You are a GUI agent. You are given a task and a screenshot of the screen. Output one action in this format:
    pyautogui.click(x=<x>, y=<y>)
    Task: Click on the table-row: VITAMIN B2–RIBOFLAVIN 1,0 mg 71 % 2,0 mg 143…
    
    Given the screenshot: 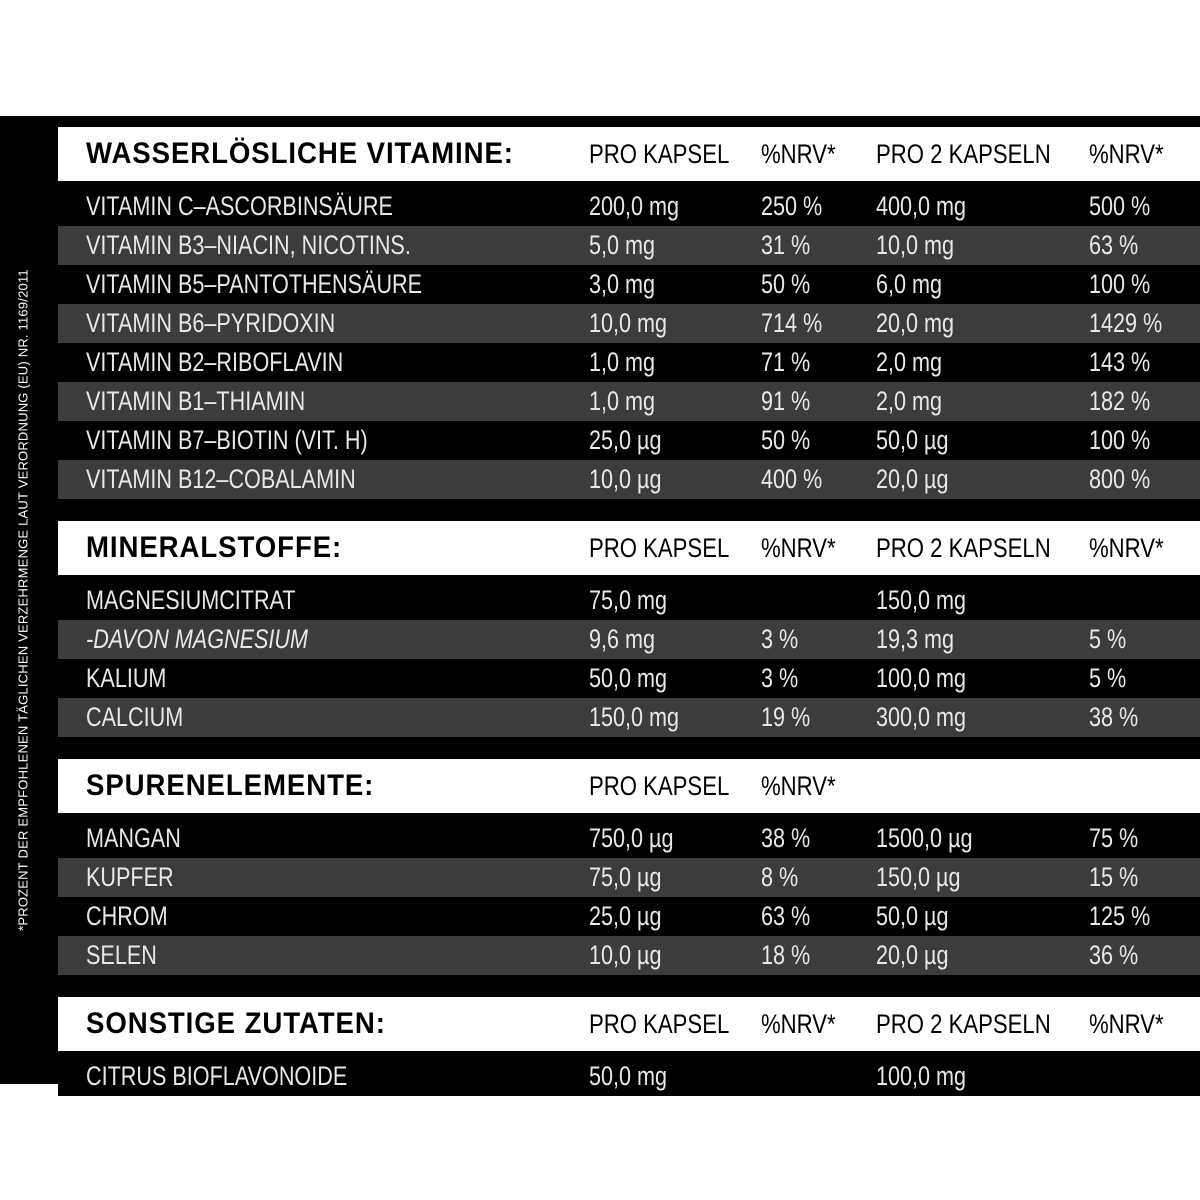 What is the action you would take?
    pyautogui.click(x=629, y=362)
    